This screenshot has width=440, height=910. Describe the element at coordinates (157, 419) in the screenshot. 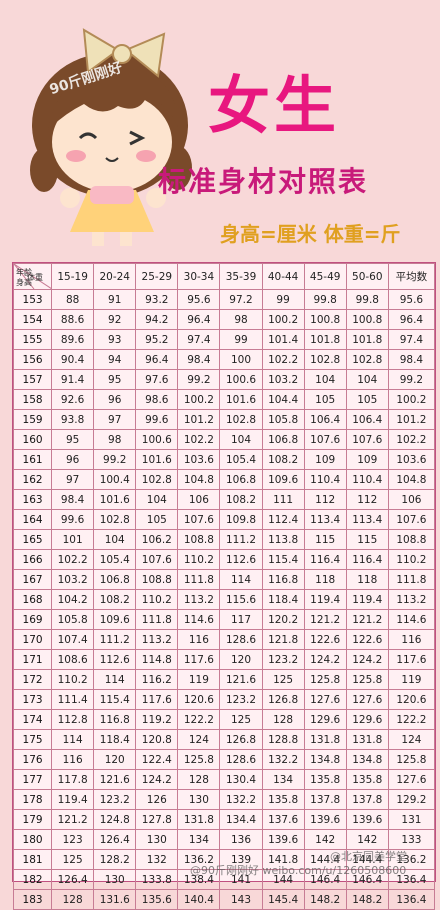

I see `weight-cell: 99.6` at that location.